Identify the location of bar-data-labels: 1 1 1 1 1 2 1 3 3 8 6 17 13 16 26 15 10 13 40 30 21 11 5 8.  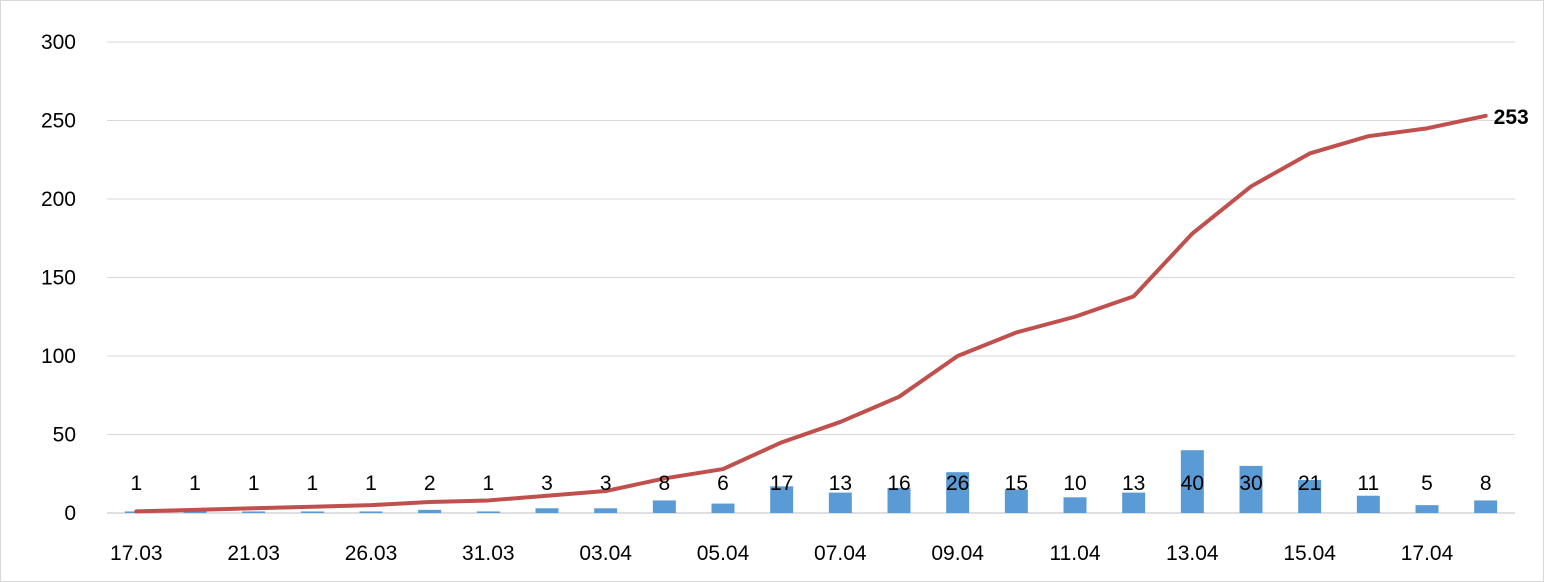
(810, 483).